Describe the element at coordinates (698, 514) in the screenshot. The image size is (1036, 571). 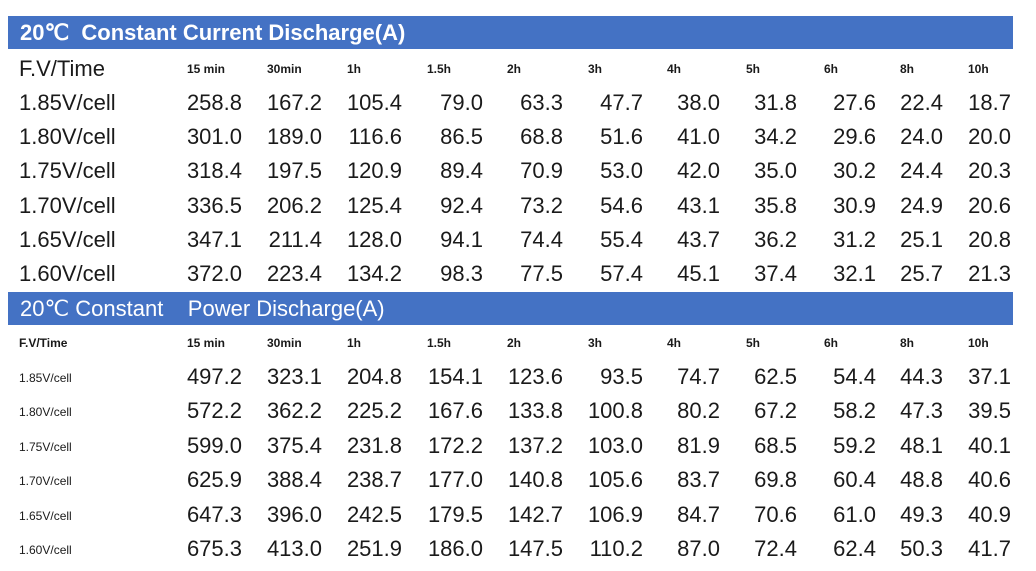
I see `table-cell: 84.7` at that location.